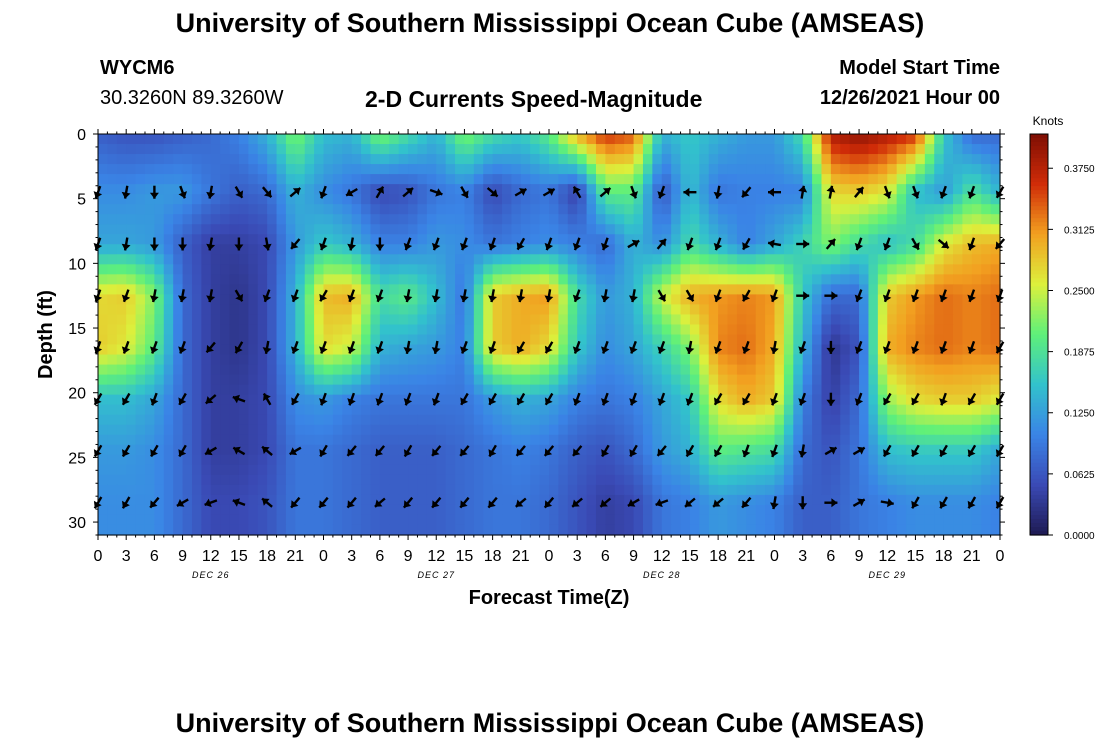  Describe the element at coordinates (1000, 556) in the screenshot. I see `x-tick-label: 0` at that location.